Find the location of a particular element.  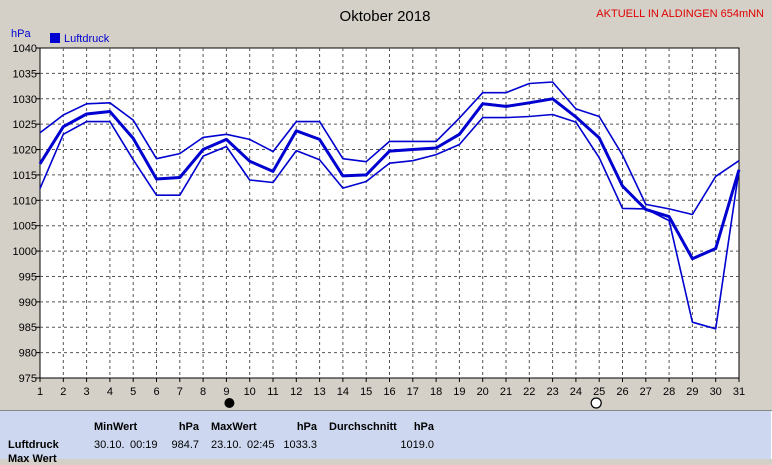

y-tick-label: 1010 is located at coordinates (25, 201).